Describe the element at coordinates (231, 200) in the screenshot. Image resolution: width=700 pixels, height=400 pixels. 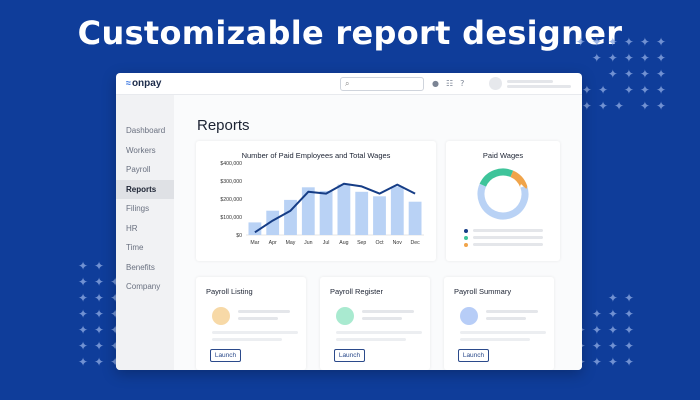
I see `y-tick-label: $200,000` at that location.